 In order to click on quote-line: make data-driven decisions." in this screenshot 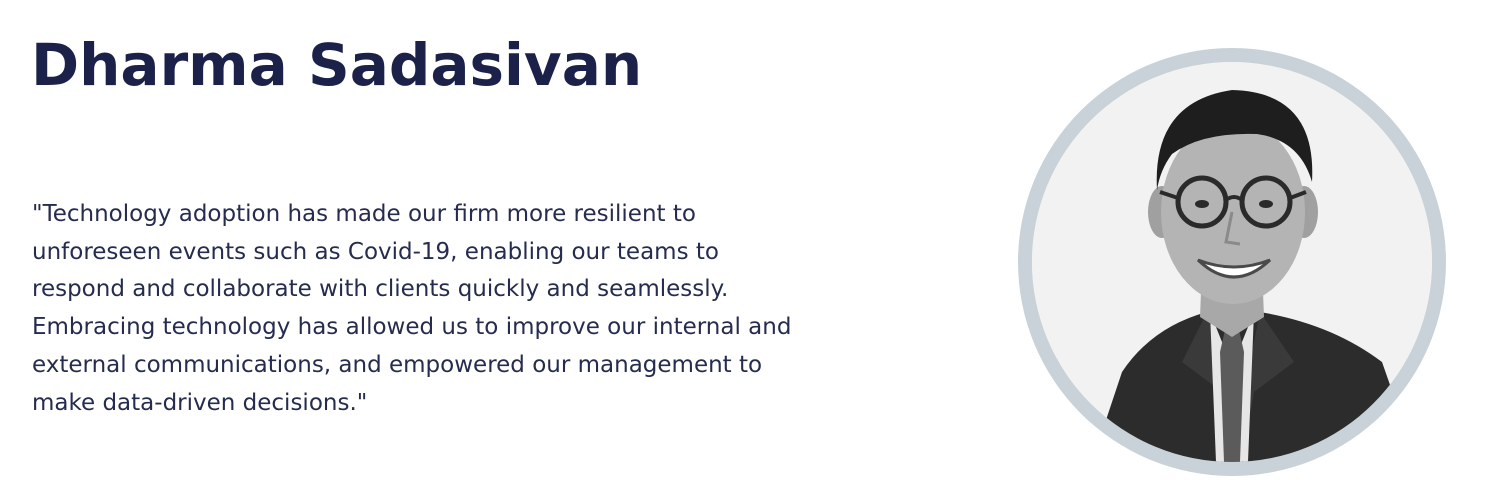, I will do `click(200, 402)`.